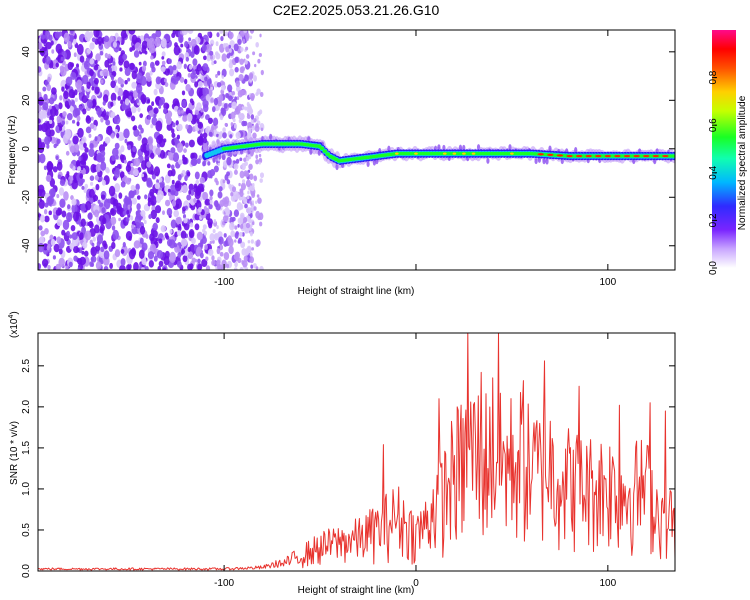 The height and width of the screenshot is (600, 750). What do you see at coordinates (322, 148) in the screenshot?
I see `signal-band-core` at bounding box center [322, 148].